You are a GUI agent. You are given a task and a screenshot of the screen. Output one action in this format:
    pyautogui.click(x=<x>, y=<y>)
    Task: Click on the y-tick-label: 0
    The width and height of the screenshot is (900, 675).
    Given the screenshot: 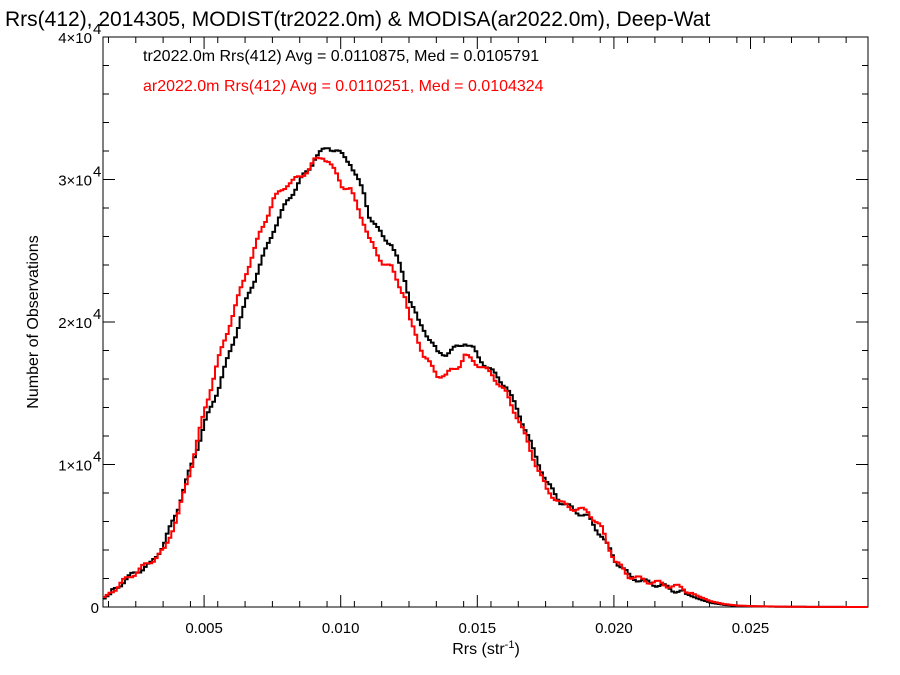 What is the action you would take?
    pyautogui.click(x=95, y=608)
    